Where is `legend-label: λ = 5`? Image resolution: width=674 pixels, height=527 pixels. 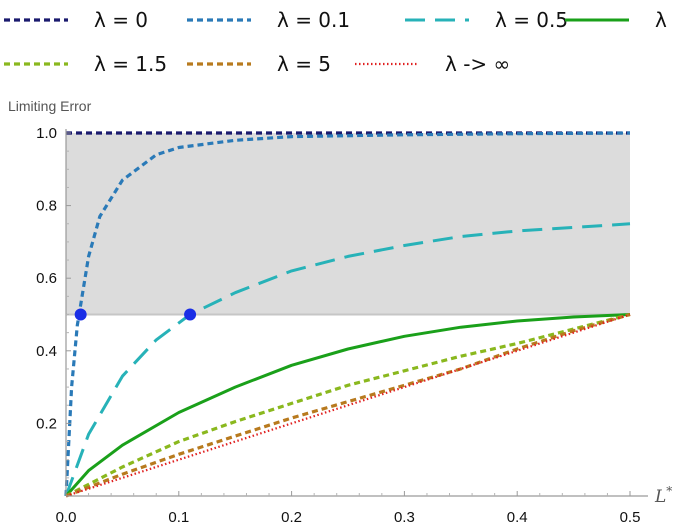 legend-label: λ = 5 is located at coordinates (304, 64).